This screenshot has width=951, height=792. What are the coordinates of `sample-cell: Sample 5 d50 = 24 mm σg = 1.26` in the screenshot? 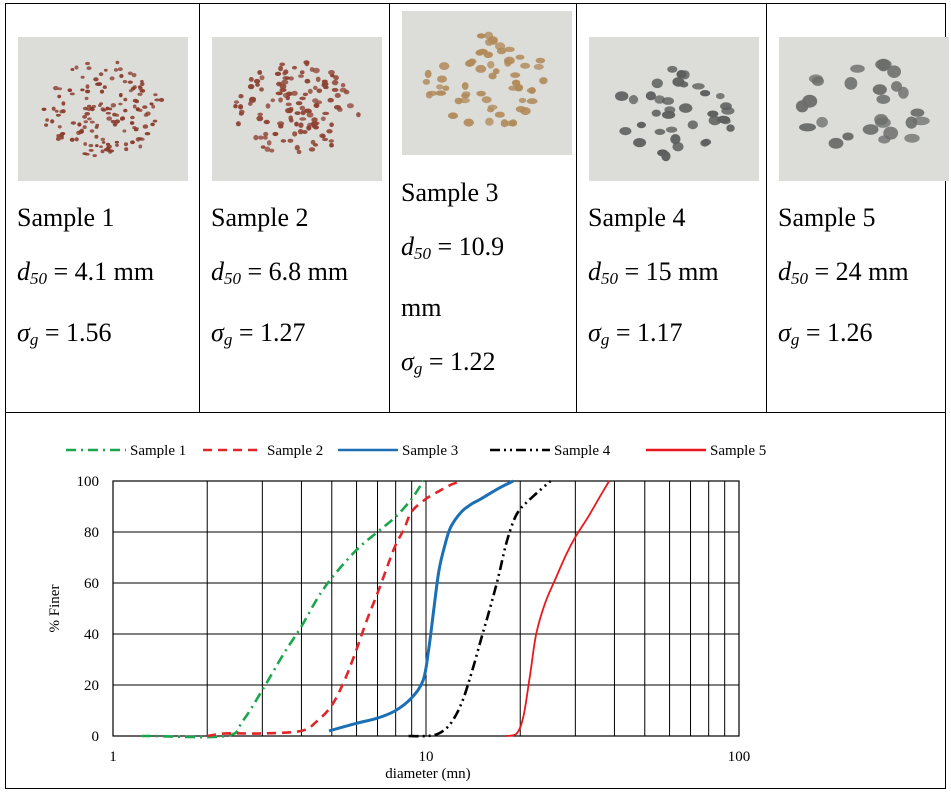 It's located at (858, 208).